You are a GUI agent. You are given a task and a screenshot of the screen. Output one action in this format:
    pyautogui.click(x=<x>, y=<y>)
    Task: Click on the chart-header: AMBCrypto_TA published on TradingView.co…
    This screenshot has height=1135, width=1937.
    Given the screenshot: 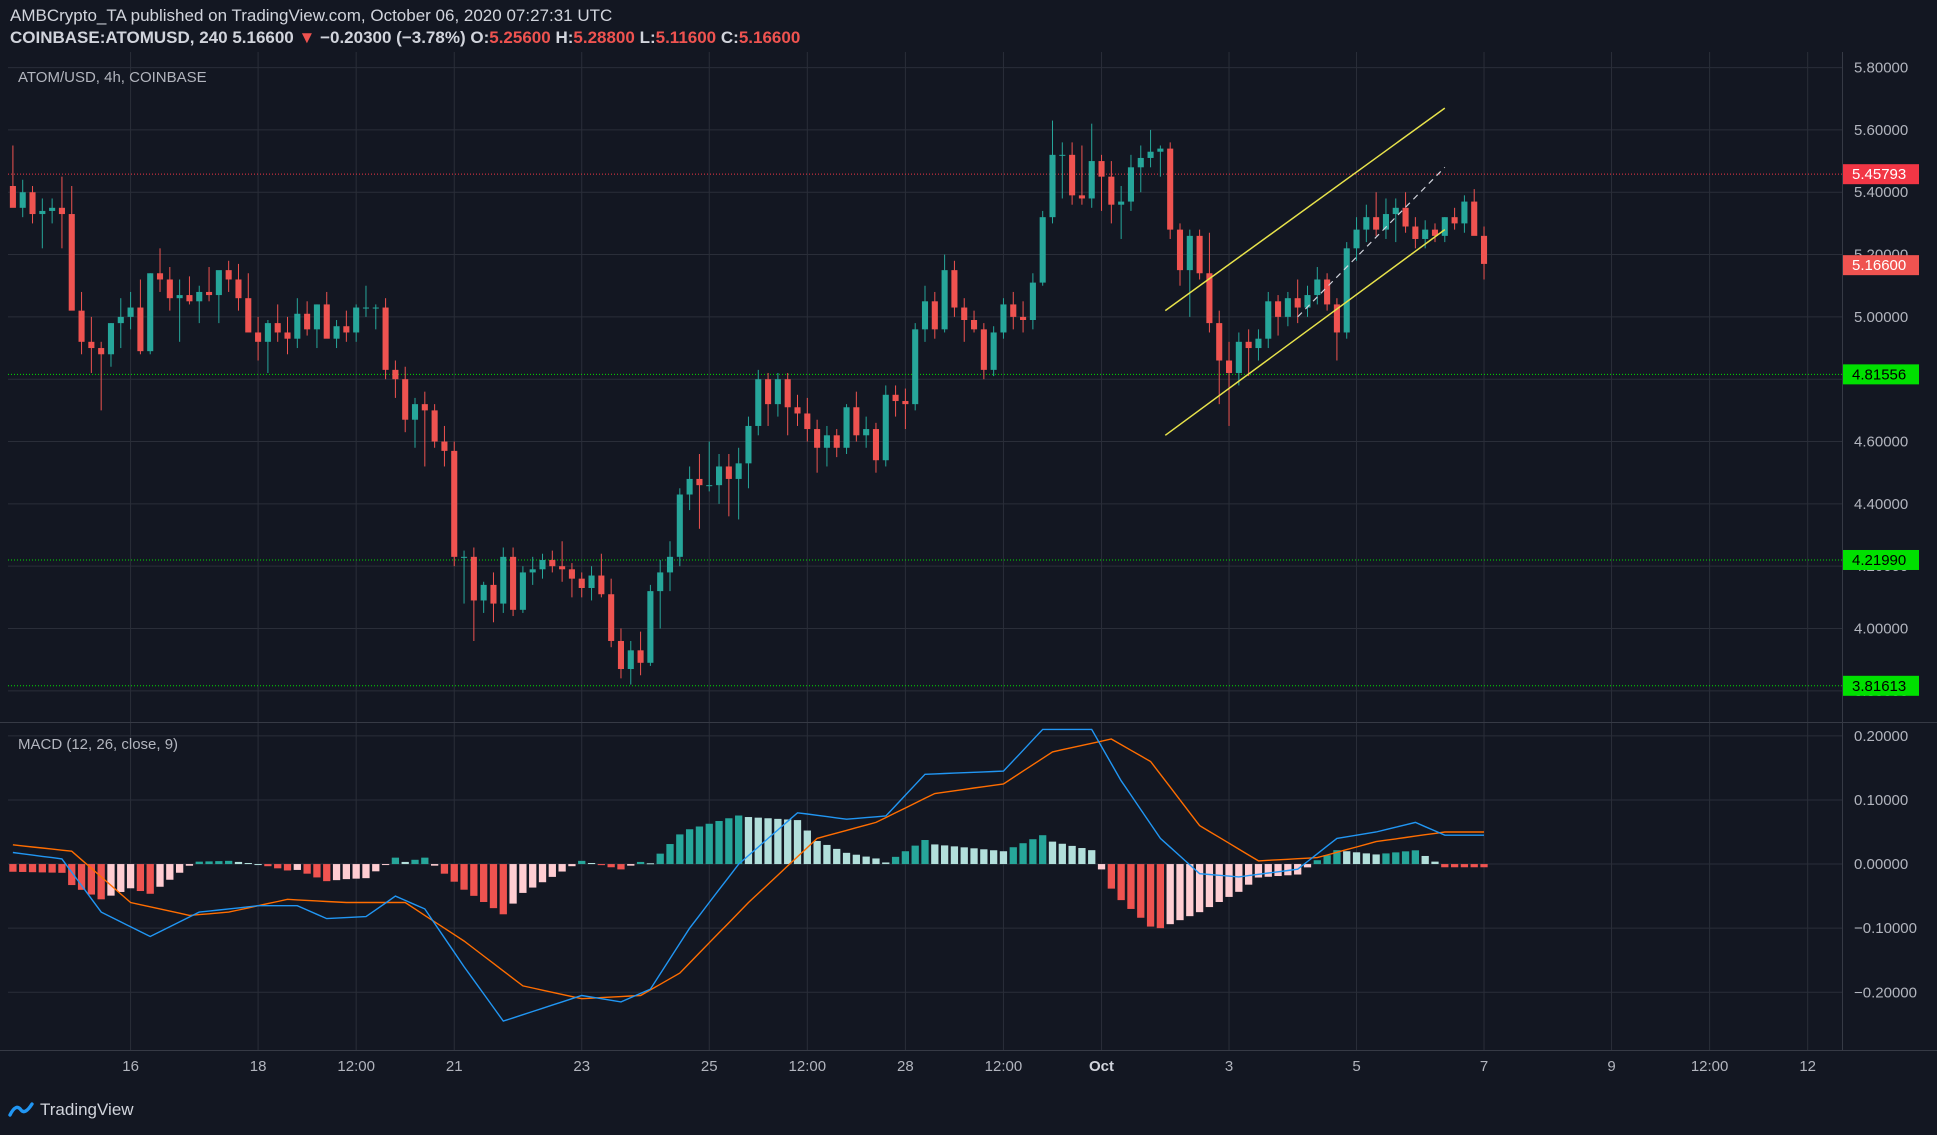 What is the action you would take?
    pyautogui.click(x=968, y=26)
    